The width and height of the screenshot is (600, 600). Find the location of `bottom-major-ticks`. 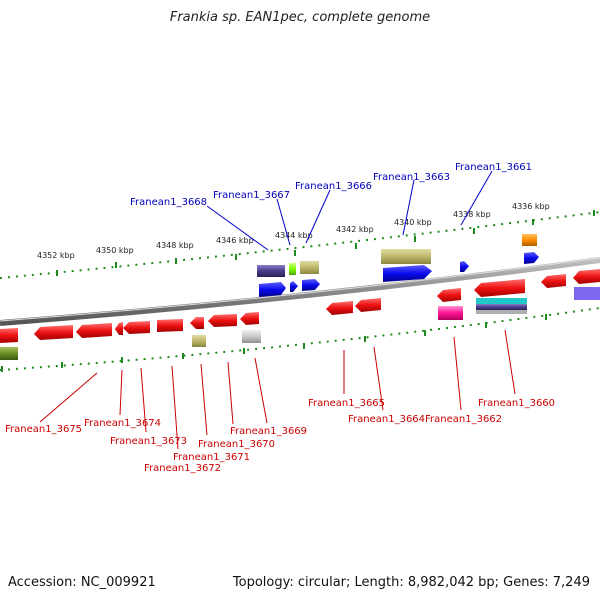

bottom-major-ticks is located at coordinates (274, 343).